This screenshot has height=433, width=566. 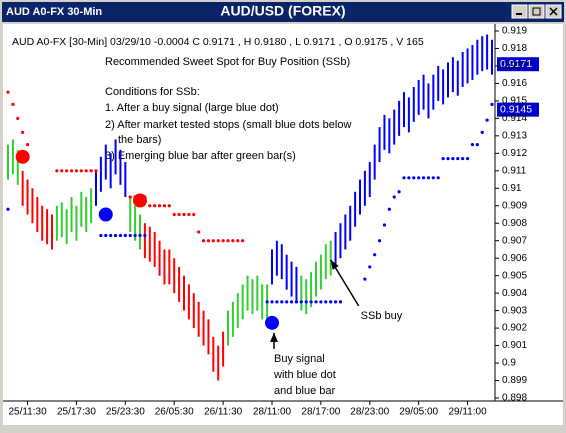 What do you see at coordinates (514, 398) in the screenshot?
I see `y-tick-label: 0.898` at bounding box center [514, 398].